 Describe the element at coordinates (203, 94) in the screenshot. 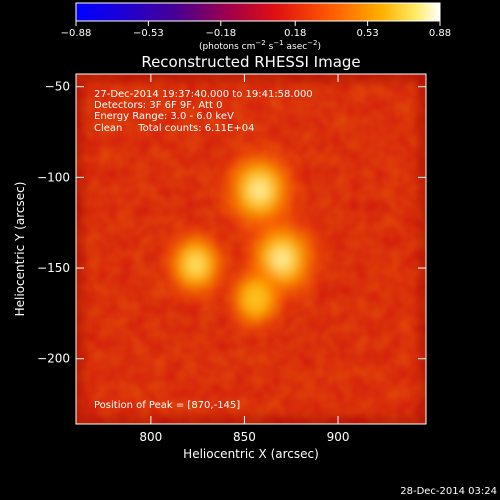

I see `annotation-time: 27-Dec-2014 19:37:40.000 to 19:41:58.000` at that location.